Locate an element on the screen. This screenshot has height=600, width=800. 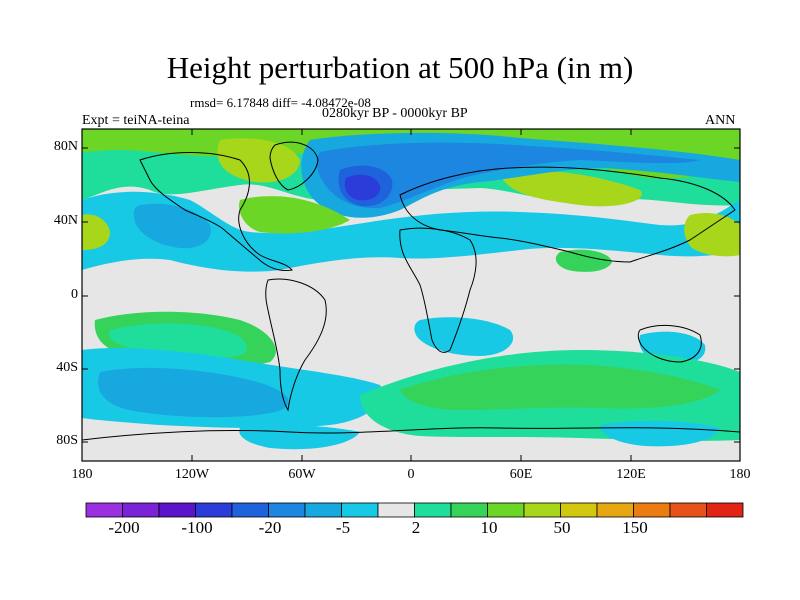
colorbar-label-150: 150 is located at coordinates (635, 527).